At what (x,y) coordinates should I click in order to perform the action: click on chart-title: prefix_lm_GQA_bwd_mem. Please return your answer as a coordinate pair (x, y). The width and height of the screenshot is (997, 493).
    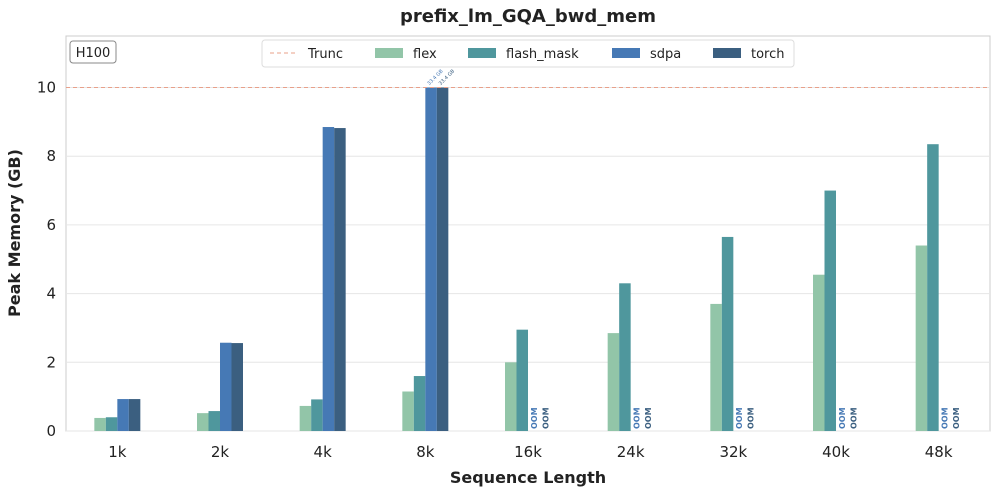
    Looking at the image, I should click on (528, 16).